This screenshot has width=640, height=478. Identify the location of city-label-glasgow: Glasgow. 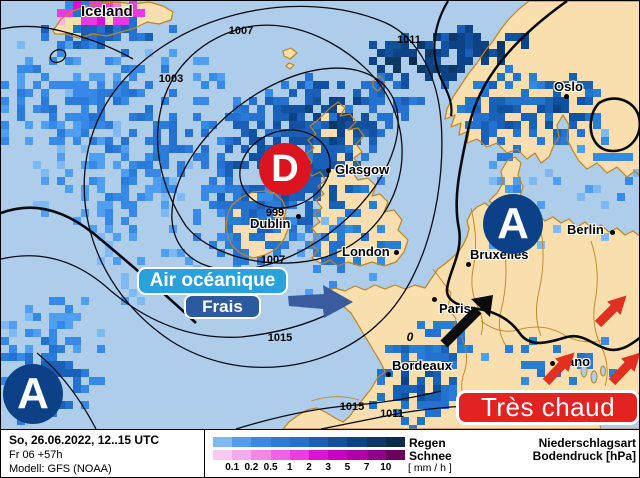
(362, 169).